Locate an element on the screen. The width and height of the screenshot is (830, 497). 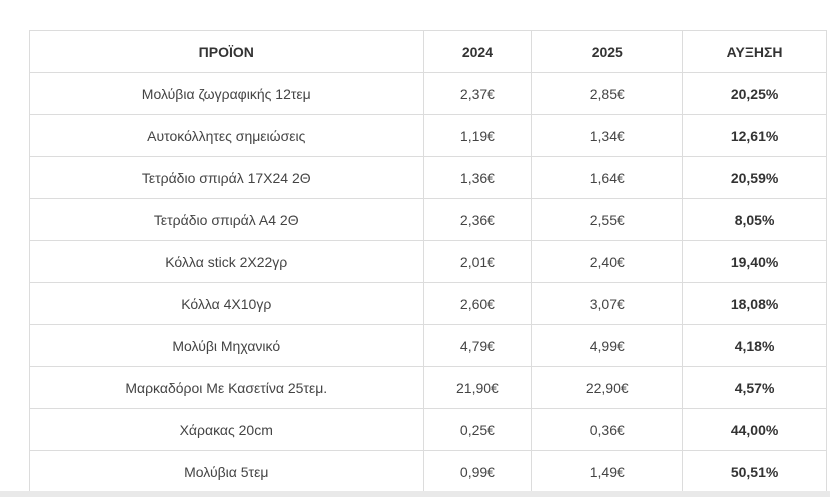
table-row: Μολύβι Μηχανικό 4,79€ 4,99€ 4,18% is located at coordinates (428, 346).